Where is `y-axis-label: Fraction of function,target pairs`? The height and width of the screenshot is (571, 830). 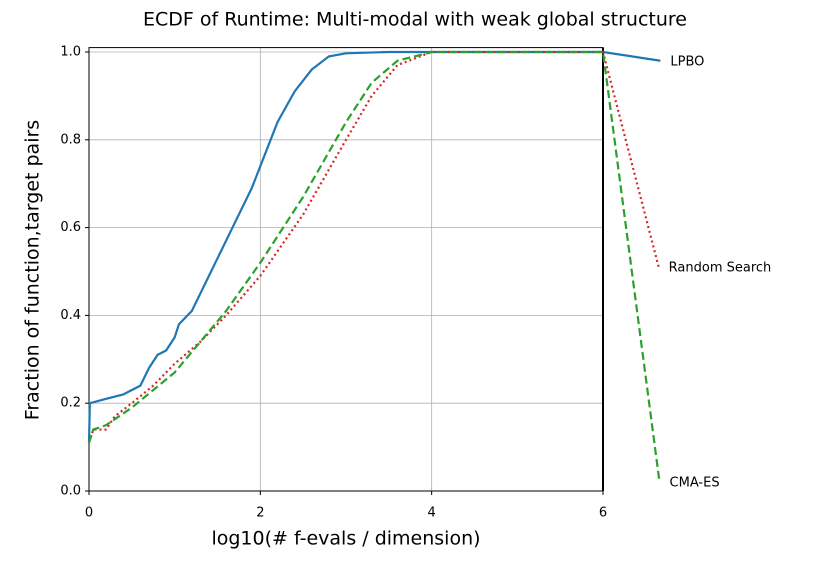
y-axis-label: Fraction of function,target pairs is located at coordinates (33, 270).